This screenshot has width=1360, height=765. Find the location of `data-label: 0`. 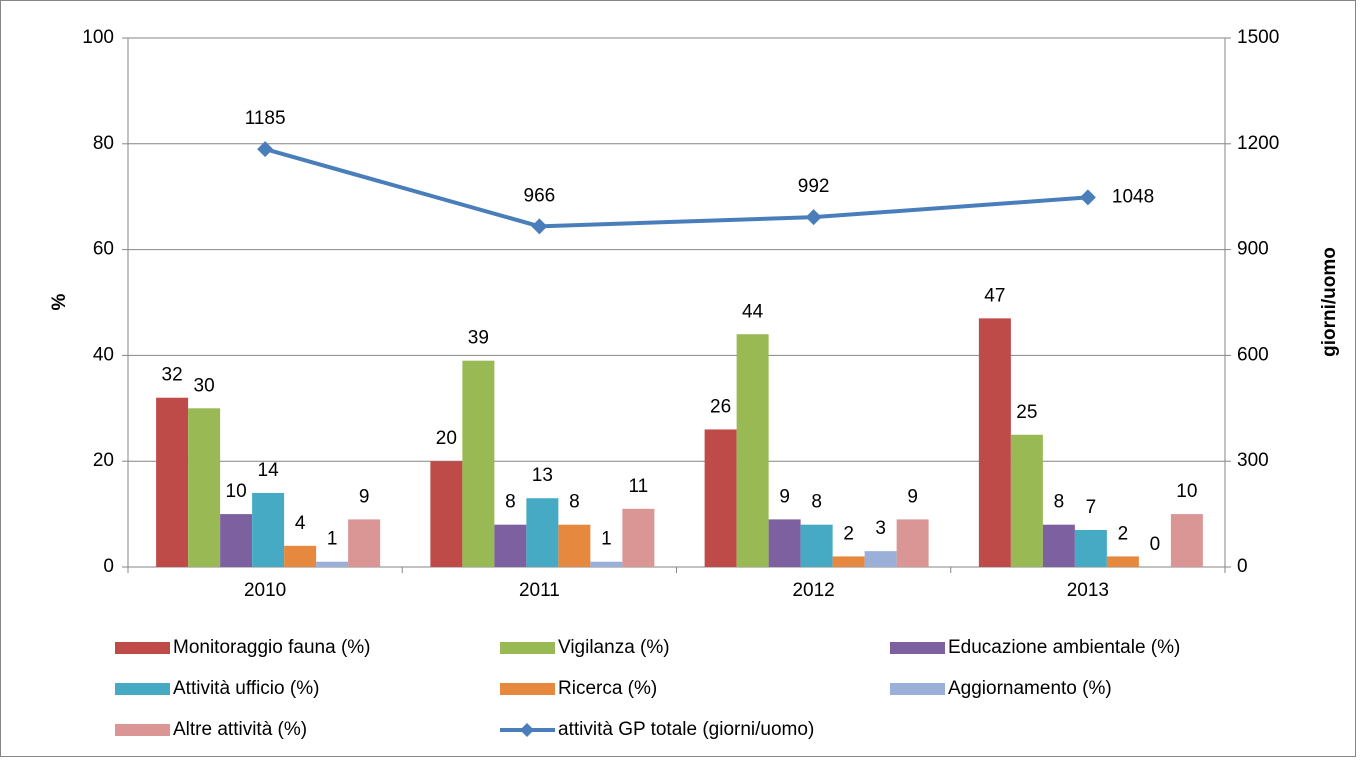

data-label: 0 is located at coordinates (1155, 544).